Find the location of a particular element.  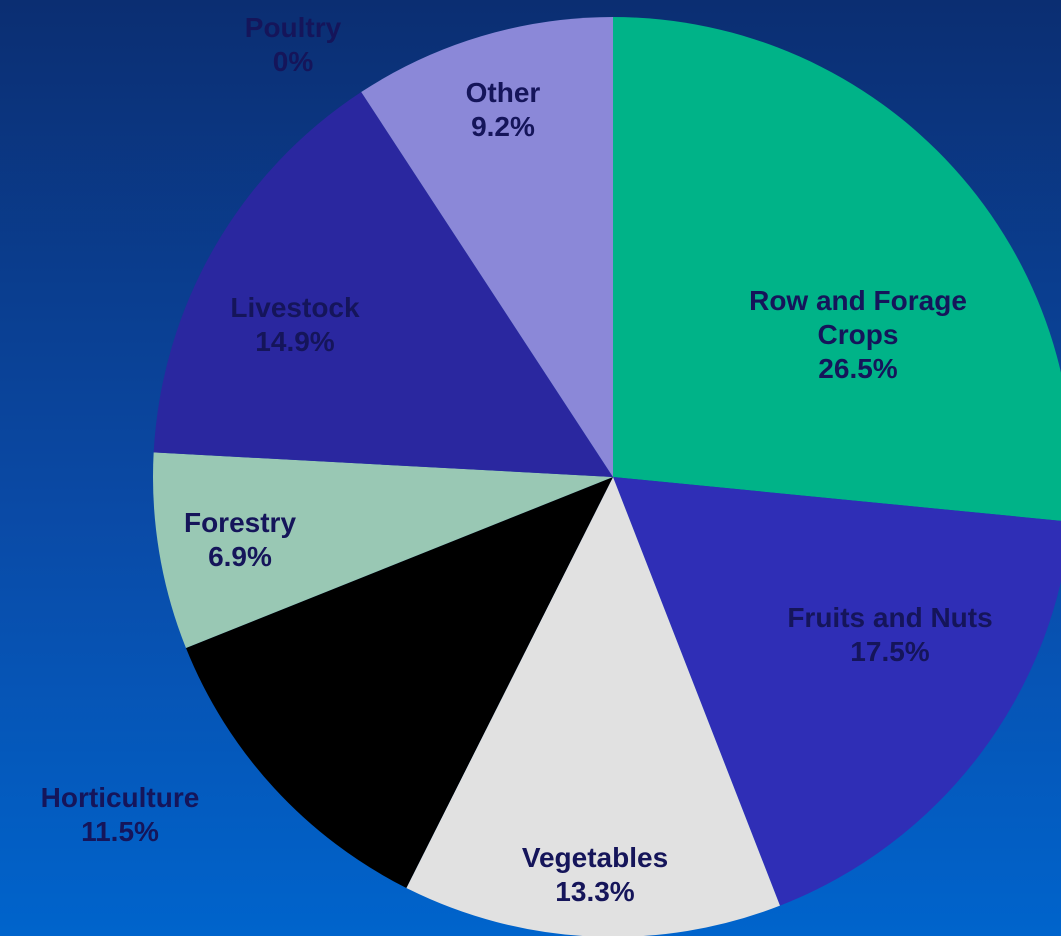

category-label: Fruits and Nuts is located at coordinates (890, 617).